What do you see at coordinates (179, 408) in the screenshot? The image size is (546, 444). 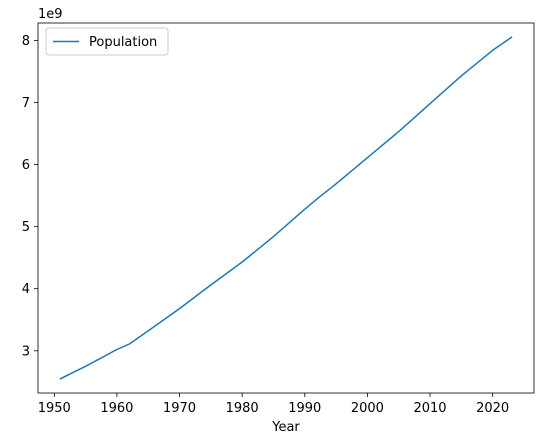 I see `x-tick-label: 1970` at bounding box center [179, 408].